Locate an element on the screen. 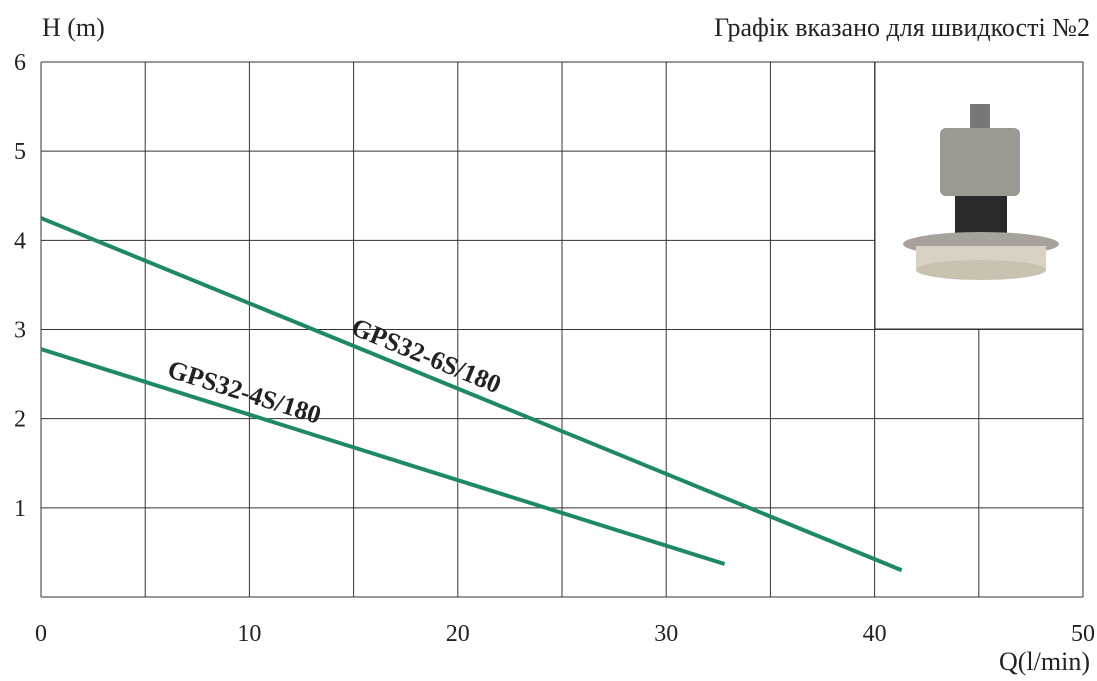 The width and height of the screenshot is (1097, 681). y-tick-label: 1 is located at coordinates (20, 509).